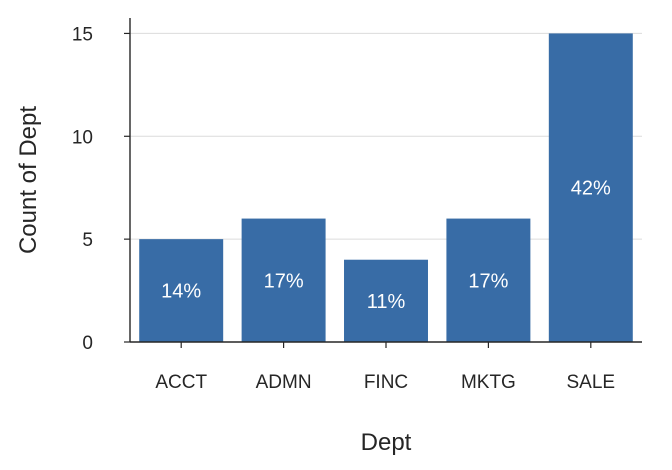  I want to click on x-tick-label-mktg: MKTG, so click(488, 382).